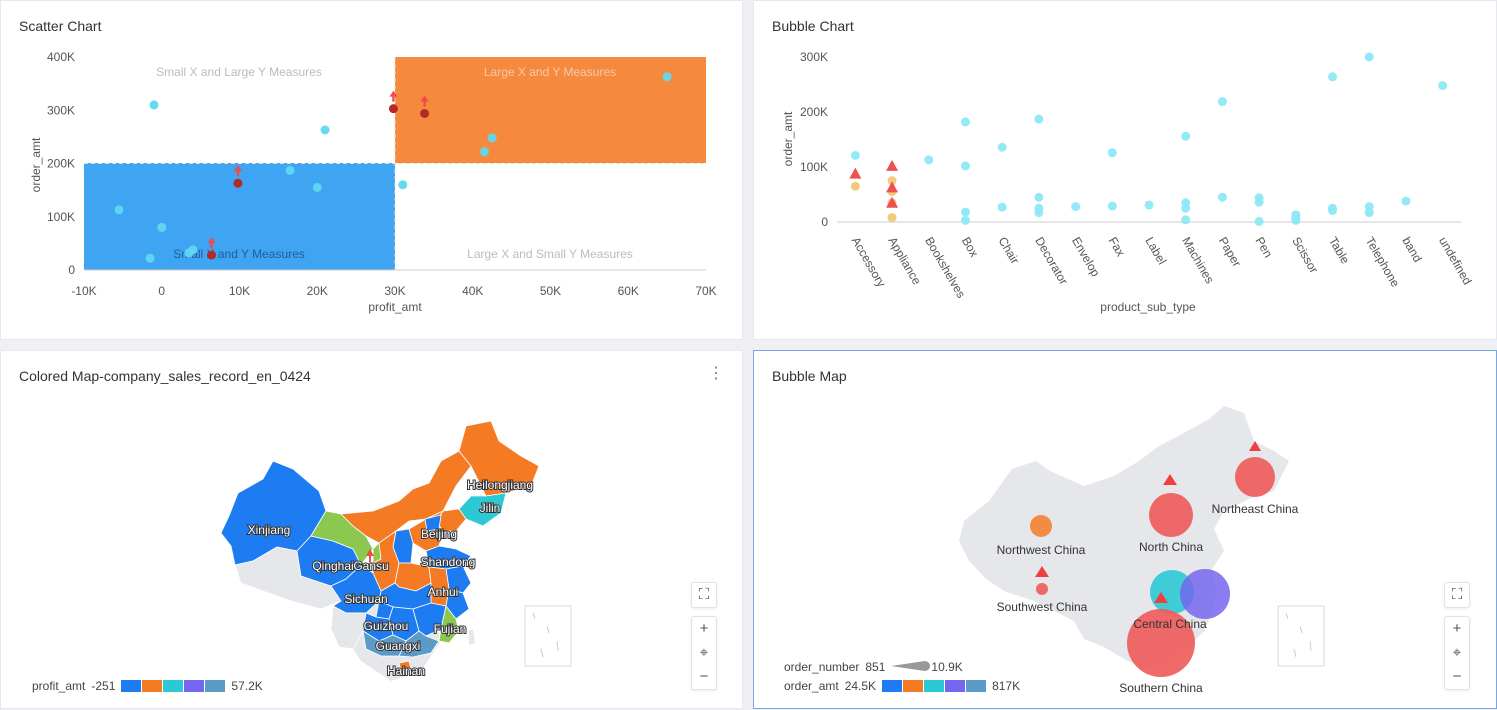 The image size is (1497, 710). I want to click on bubble-southwest-china, so click(1042, 589).